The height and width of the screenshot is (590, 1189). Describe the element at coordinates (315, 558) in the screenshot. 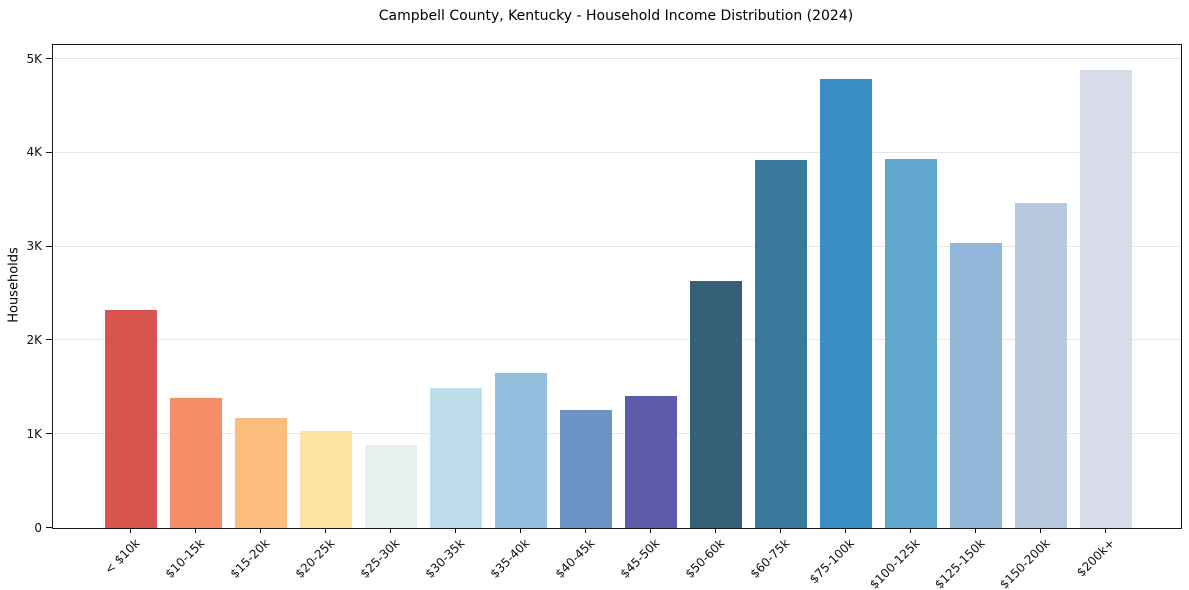

I see `x-tick-label: $20-25k` at that location.